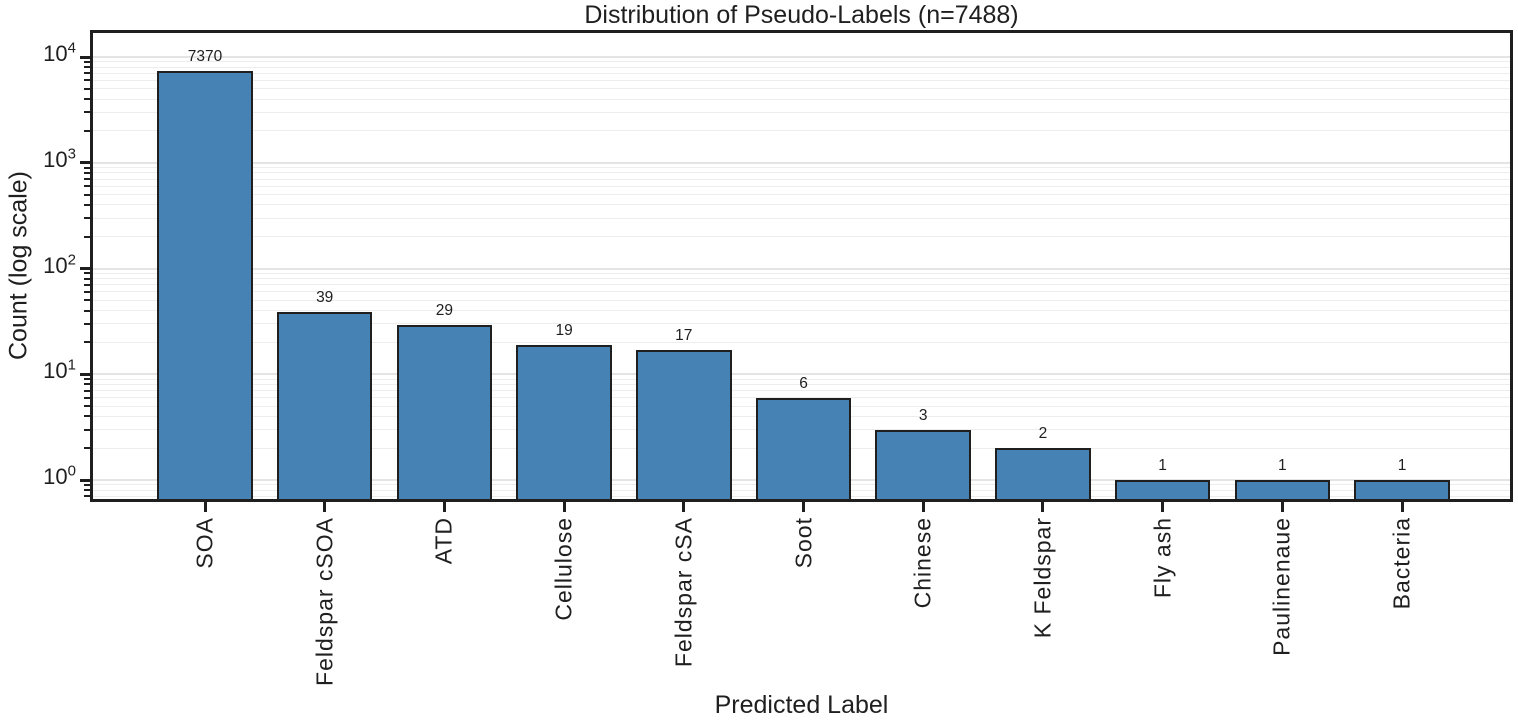  What do you see at coordinates (923, 415) in the screenshot?
I see `bar-value-label: 3` at bounding box center [923, 415].